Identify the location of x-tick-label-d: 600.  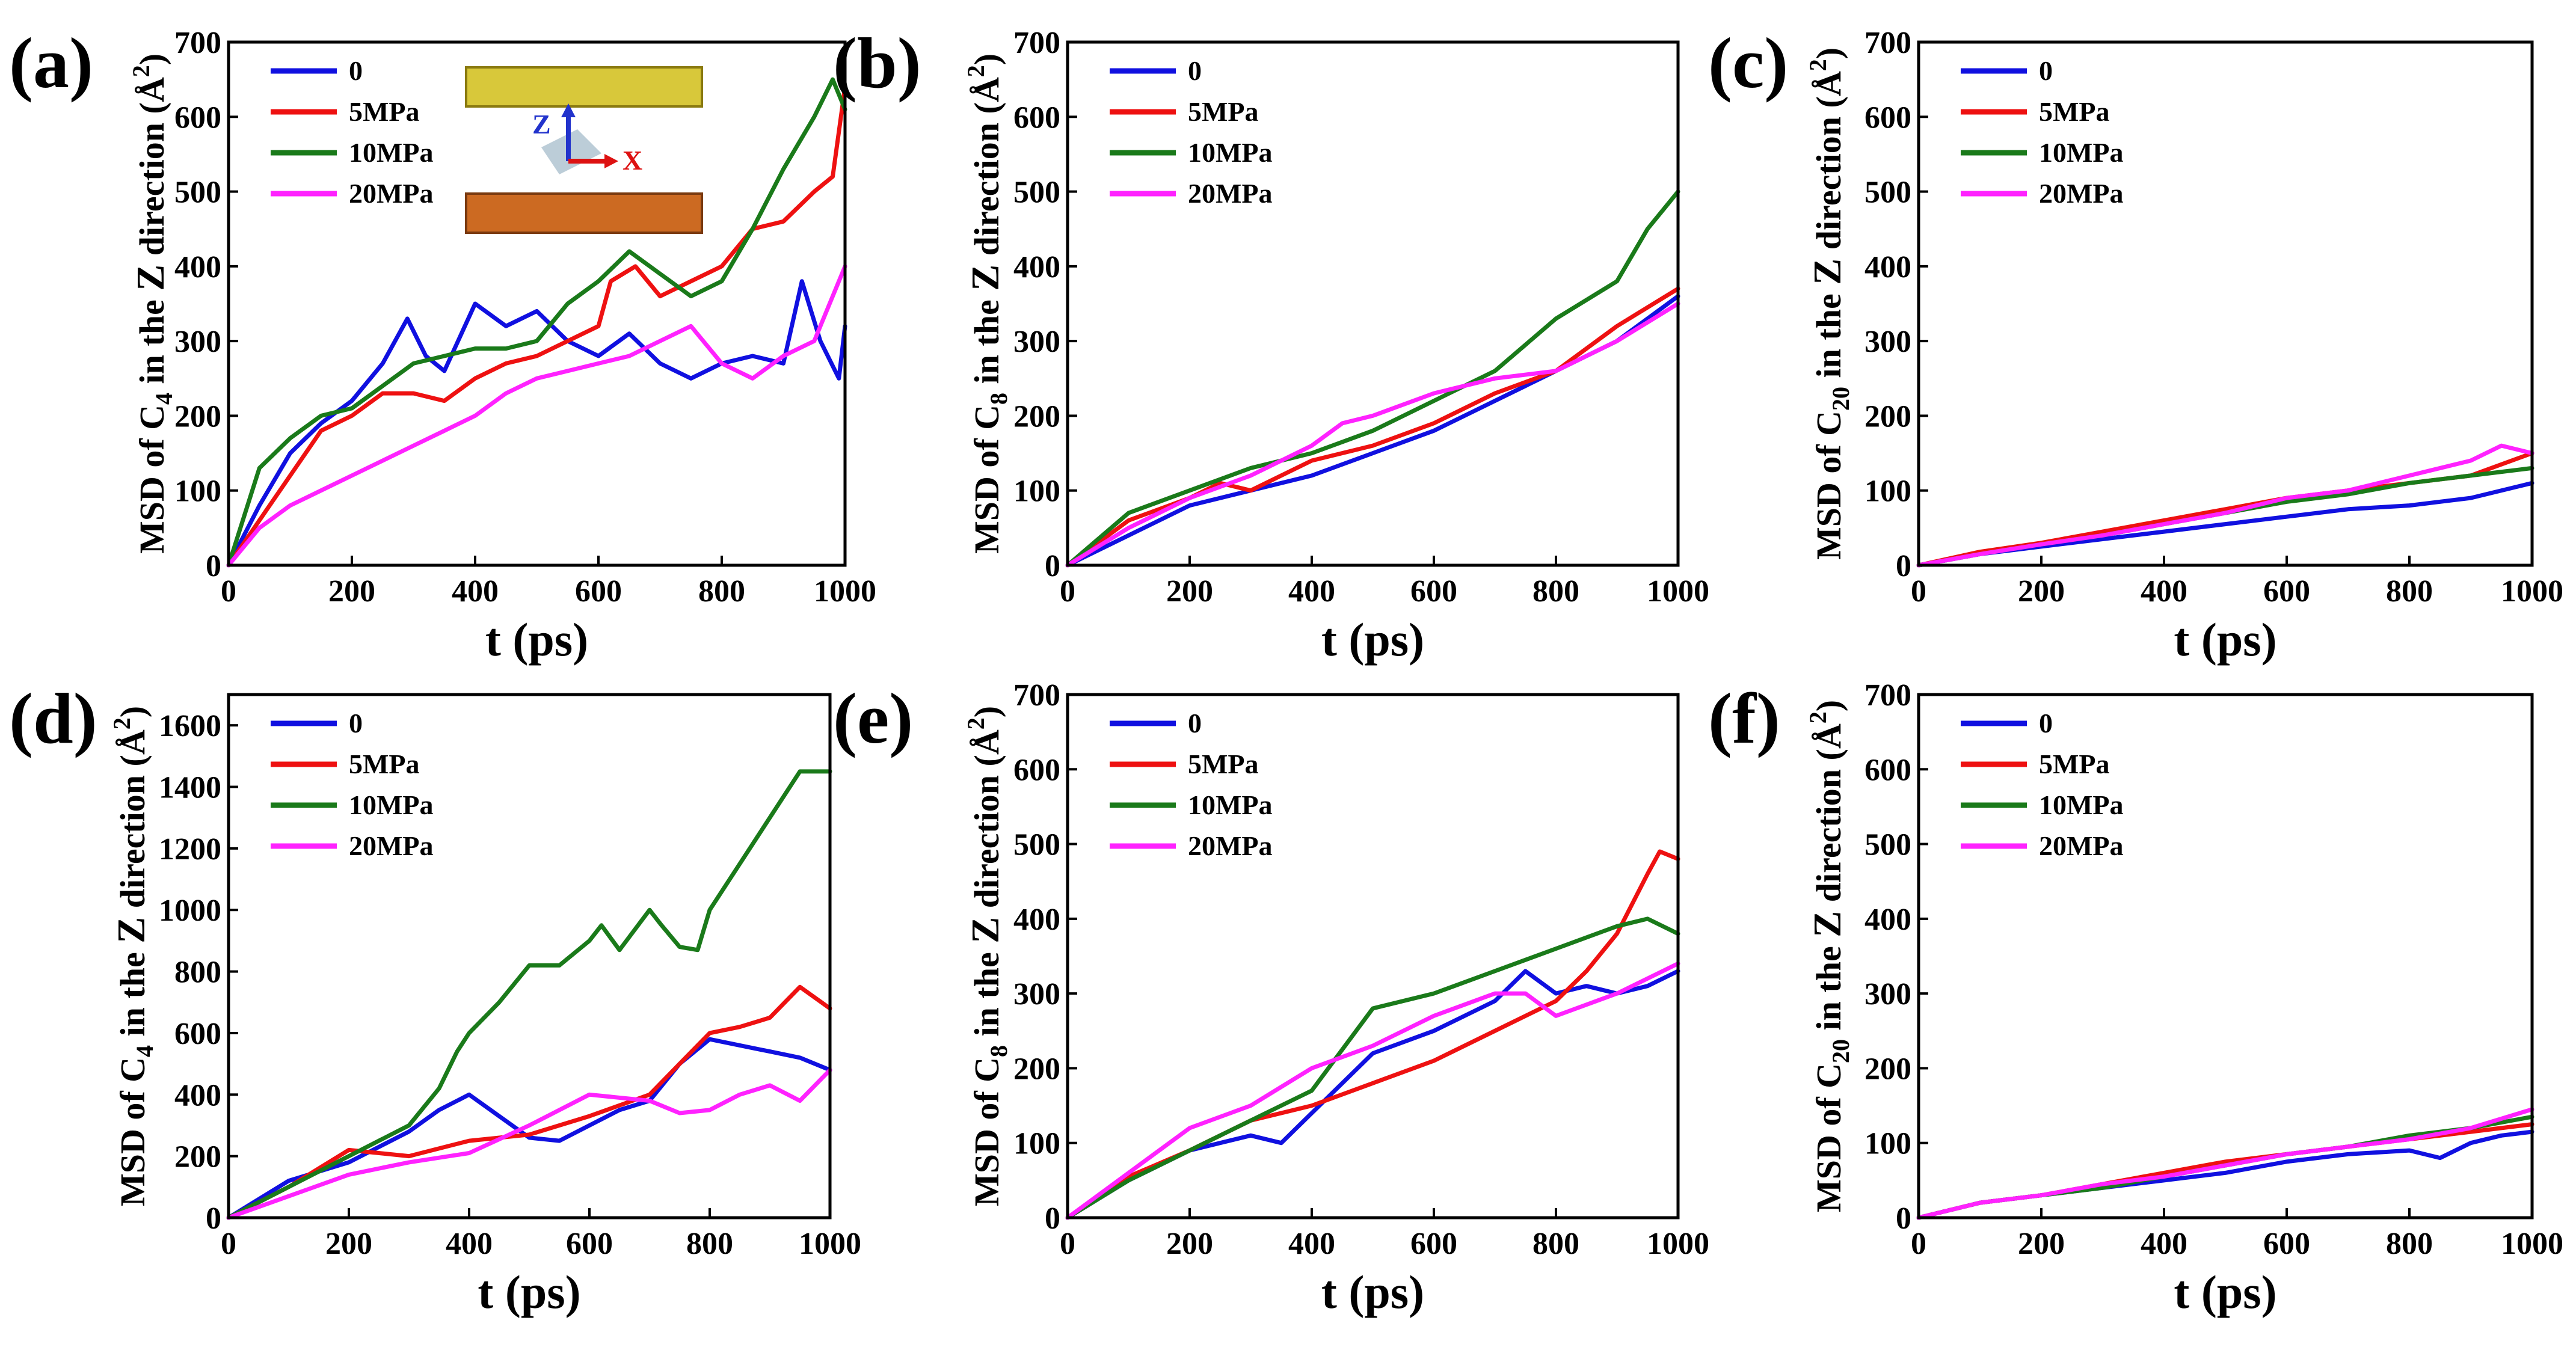
(589, 1244).